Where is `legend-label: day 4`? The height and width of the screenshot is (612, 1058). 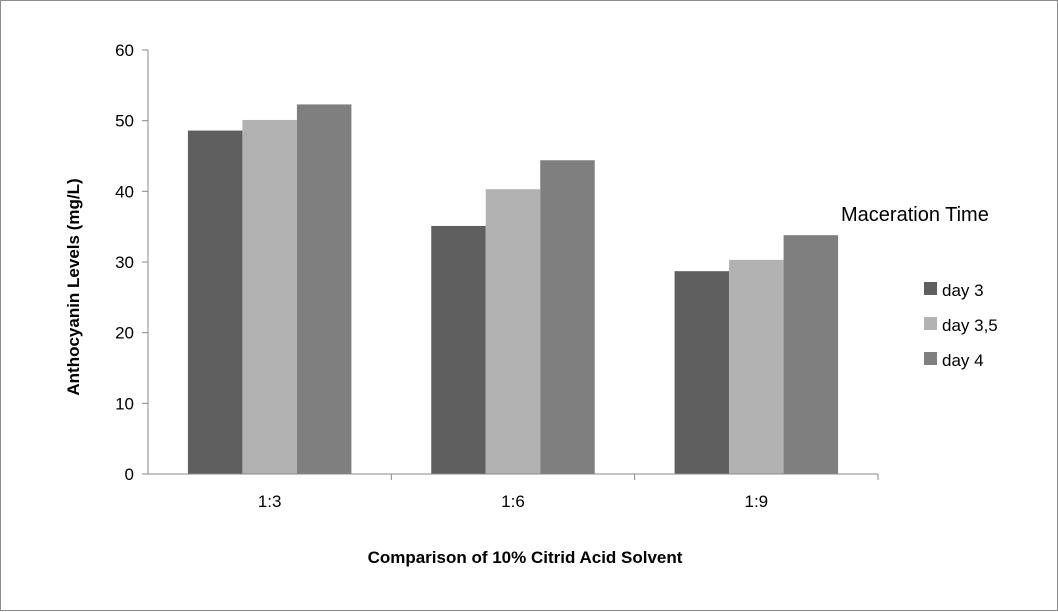
legend-label: day 4 is located at coordinates (963, 360).